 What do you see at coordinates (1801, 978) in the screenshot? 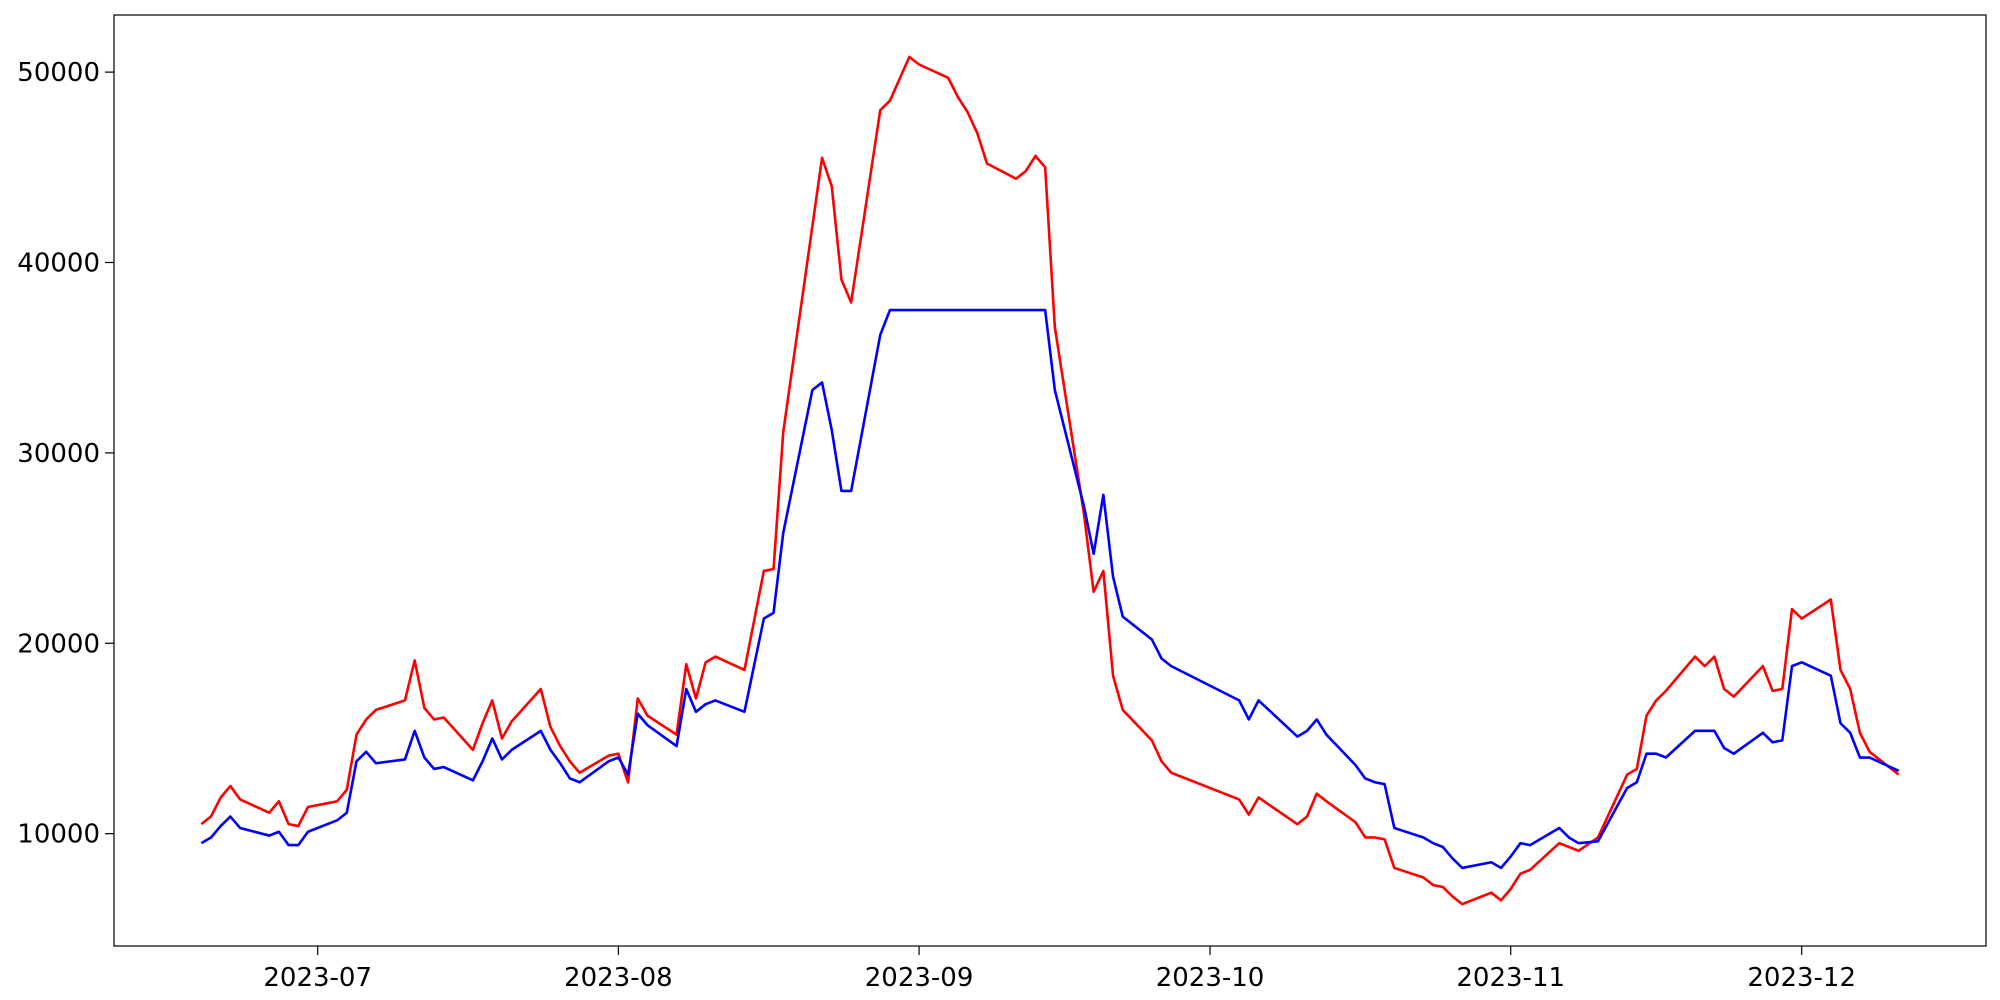
I see `x-tick-label: 2023-12` at bounding box center [1801, 978].